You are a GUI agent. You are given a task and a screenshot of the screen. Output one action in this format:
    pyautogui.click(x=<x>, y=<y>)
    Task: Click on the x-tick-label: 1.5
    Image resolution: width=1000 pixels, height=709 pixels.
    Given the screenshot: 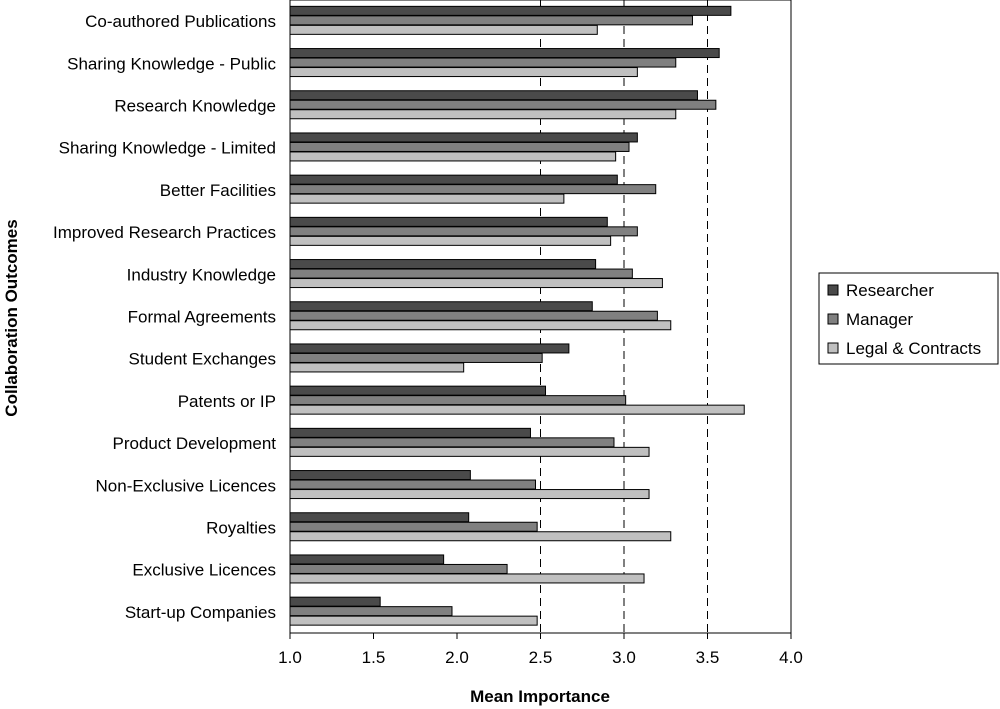 What is the action you would take?
    pyautogui.click(x=374, y=657)
    